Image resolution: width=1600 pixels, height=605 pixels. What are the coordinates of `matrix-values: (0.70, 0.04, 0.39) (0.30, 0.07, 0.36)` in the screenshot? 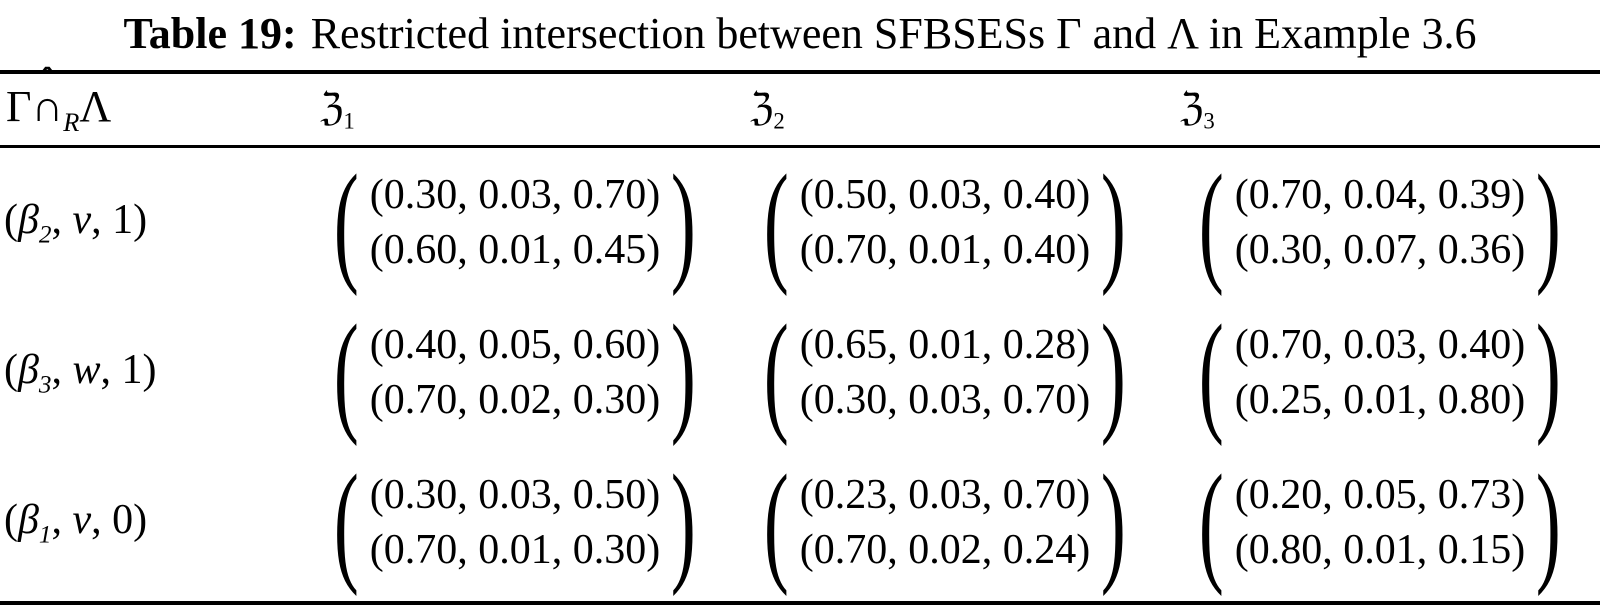 It's located at (1380, 223).